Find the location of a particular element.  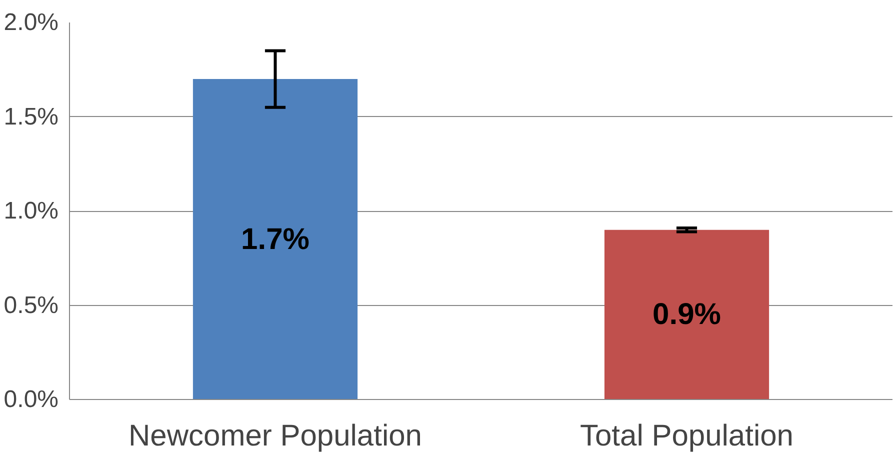

x-tick-label: Total Population is located at coordinates (687, 436).